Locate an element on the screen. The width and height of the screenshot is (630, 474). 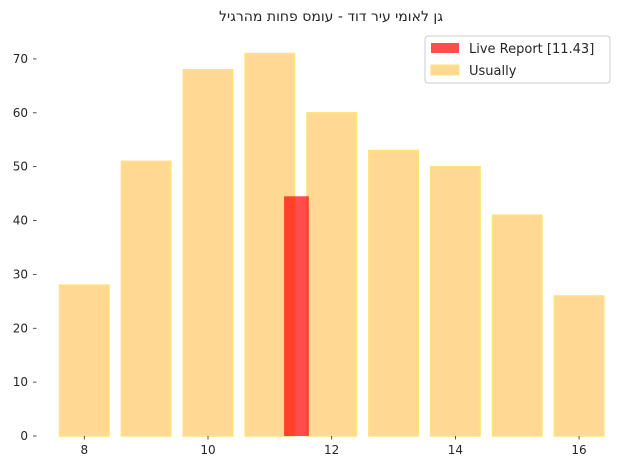
x-tick-label-12: 12 is located at coordinates (331, 450).